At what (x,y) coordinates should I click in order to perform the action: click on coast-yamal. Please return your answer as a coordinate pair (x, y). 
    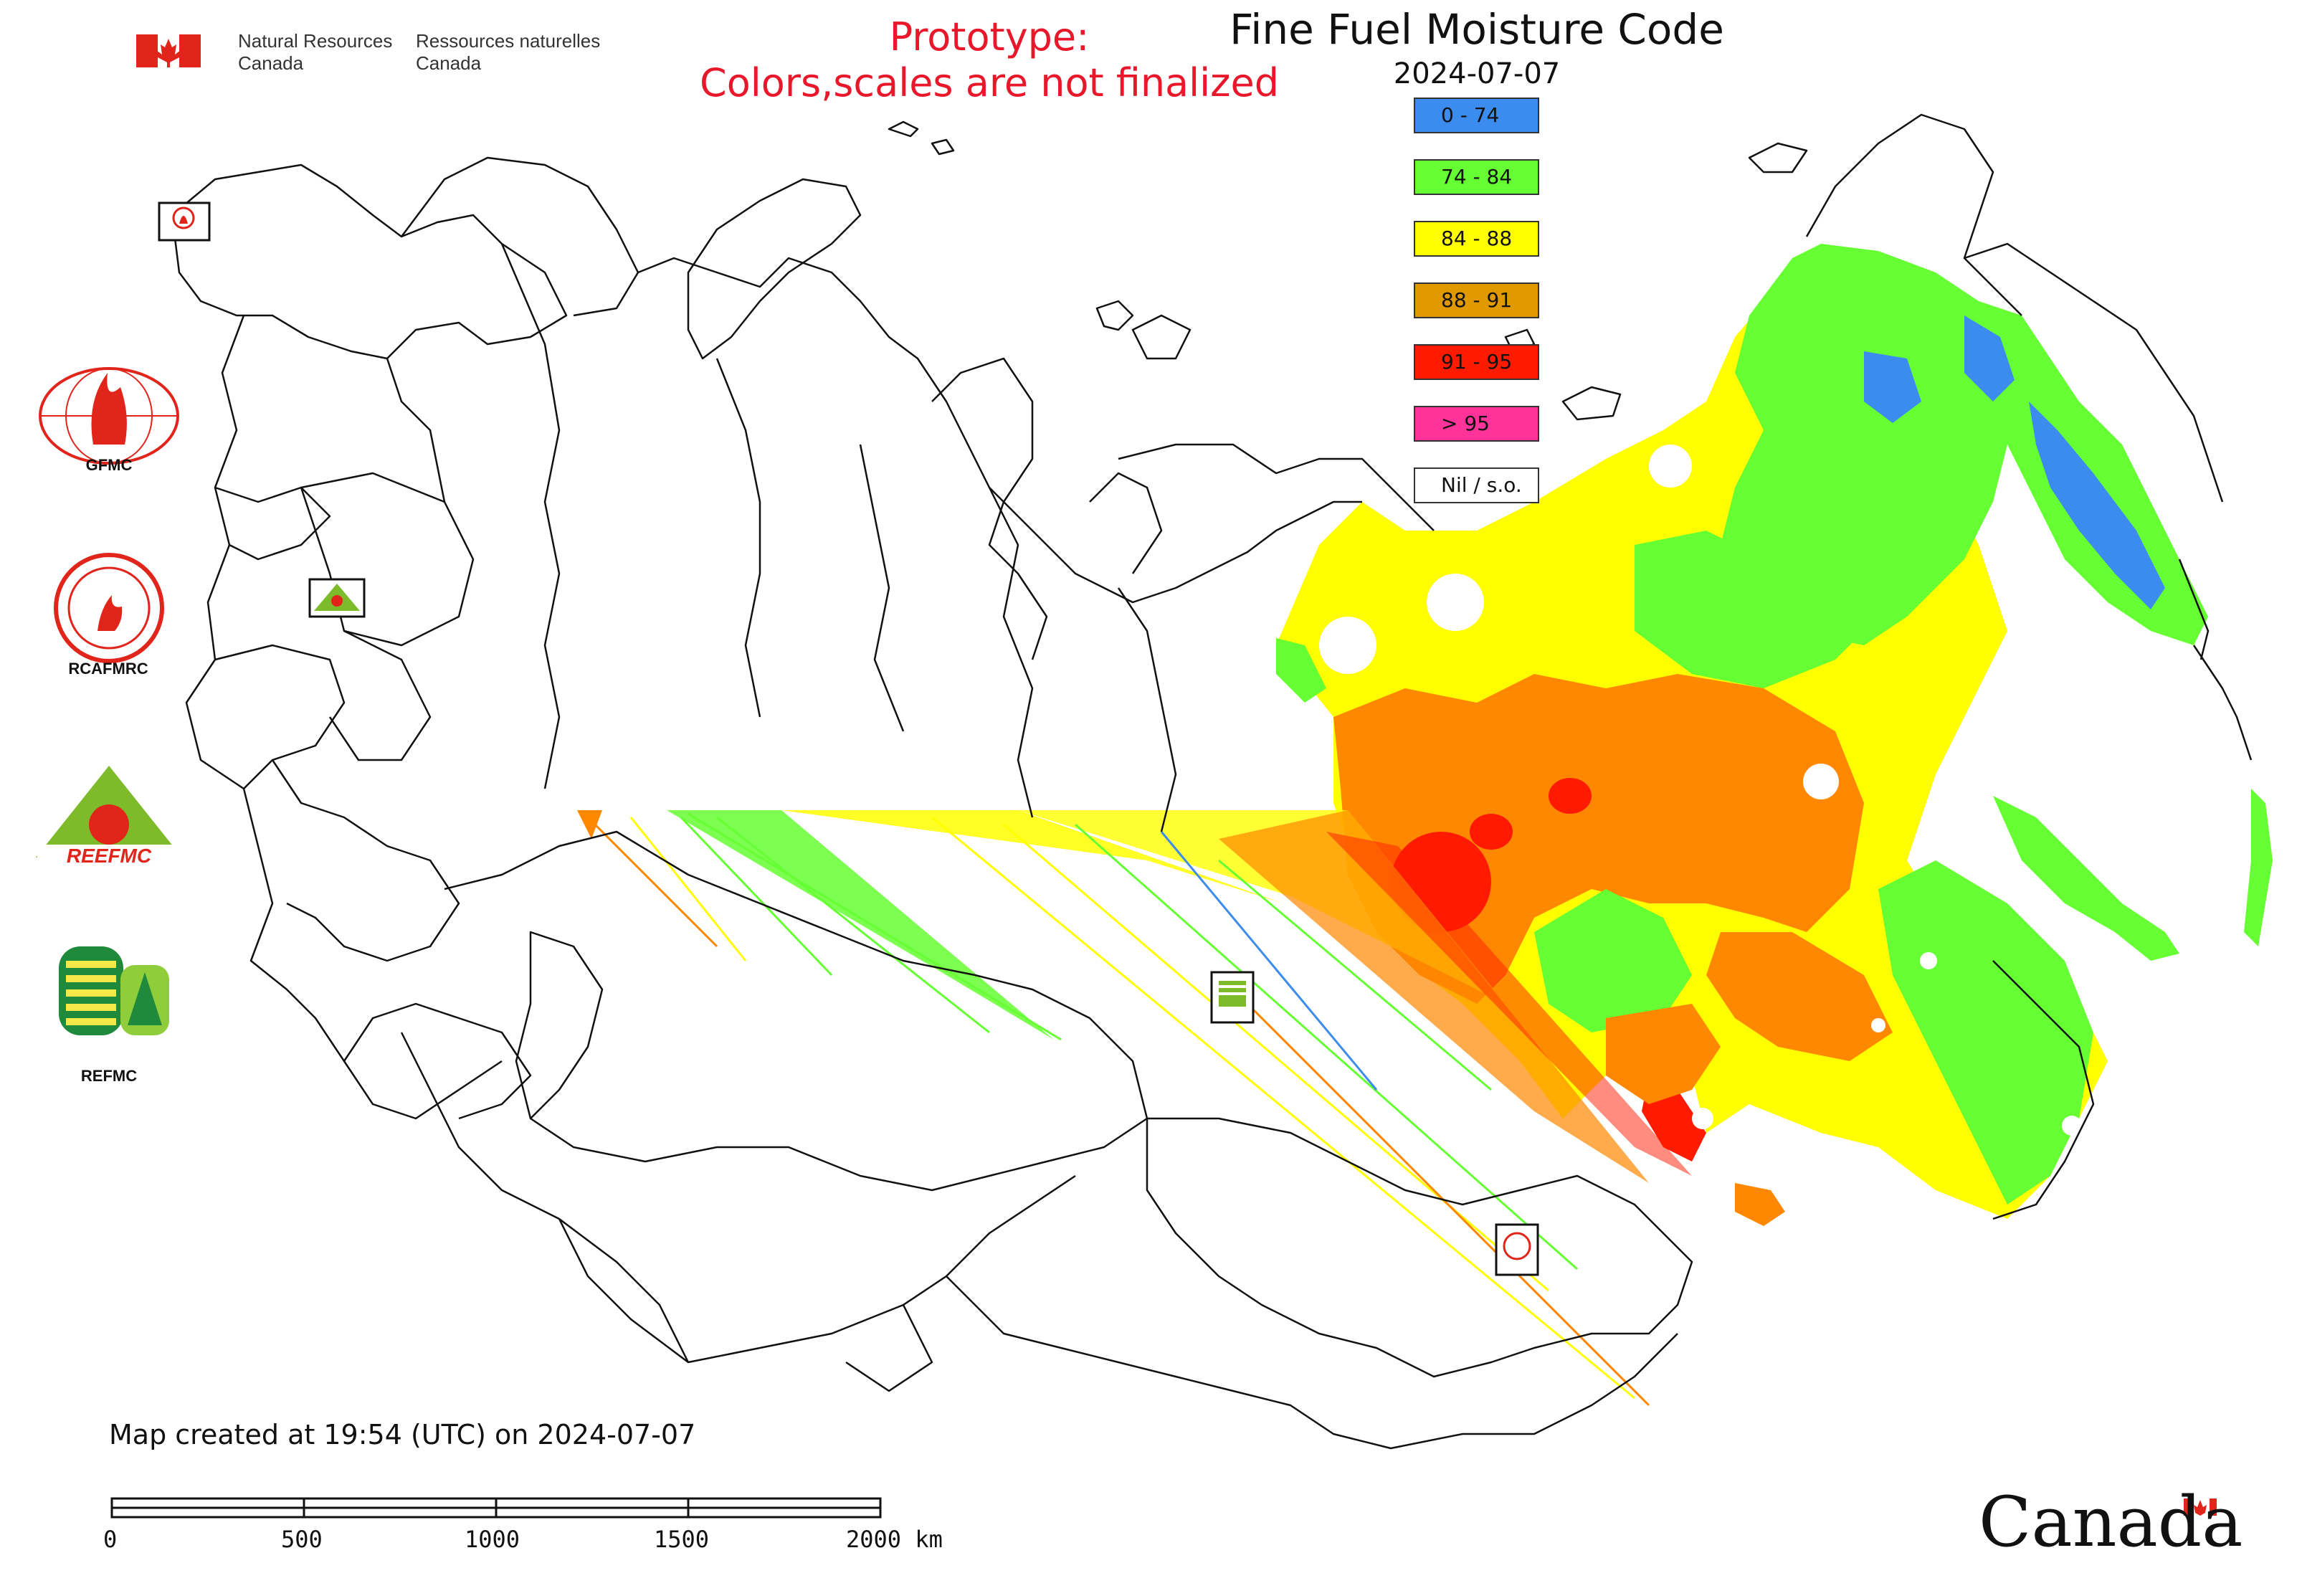
    Looking at the image, I should click on (989, 508).